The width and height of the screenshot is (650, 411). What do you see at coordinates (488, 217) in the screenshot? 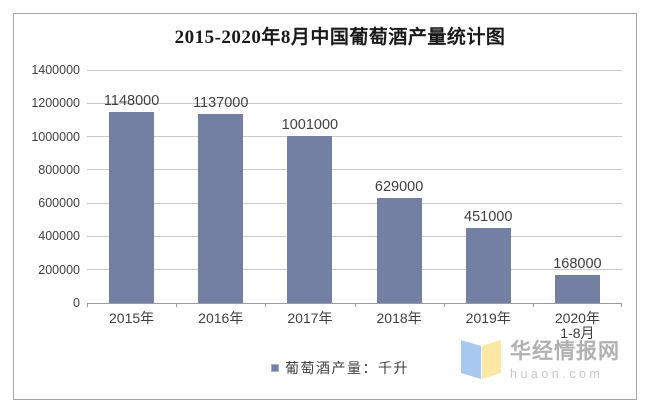
I see `data-label: 451000` at bounding box center [488, 217].